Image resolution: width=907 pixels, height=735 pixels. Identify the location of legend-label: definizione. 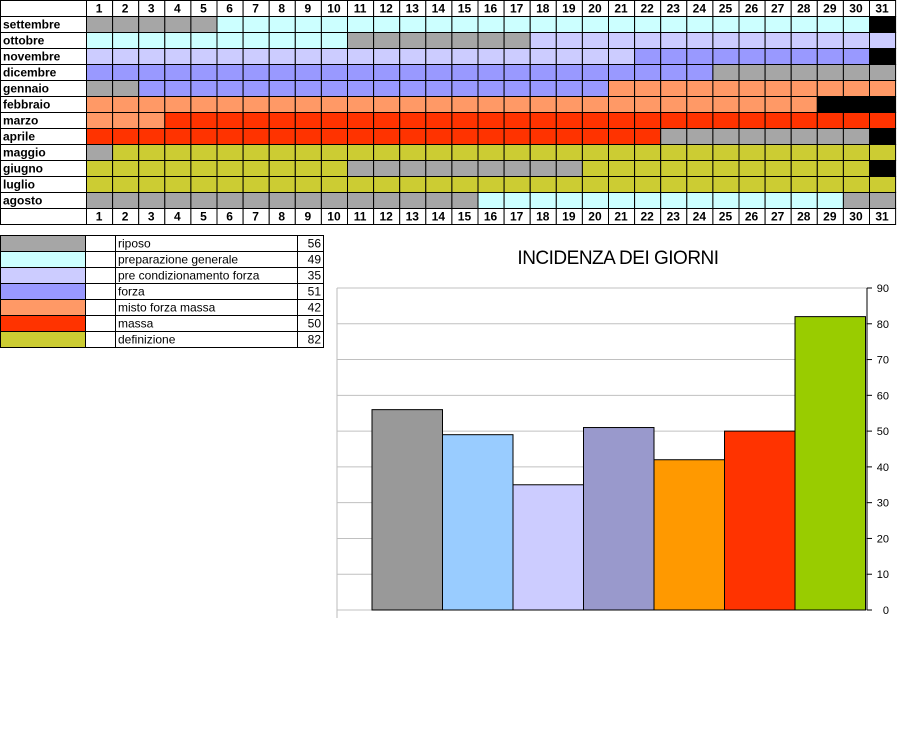
(147, 340).